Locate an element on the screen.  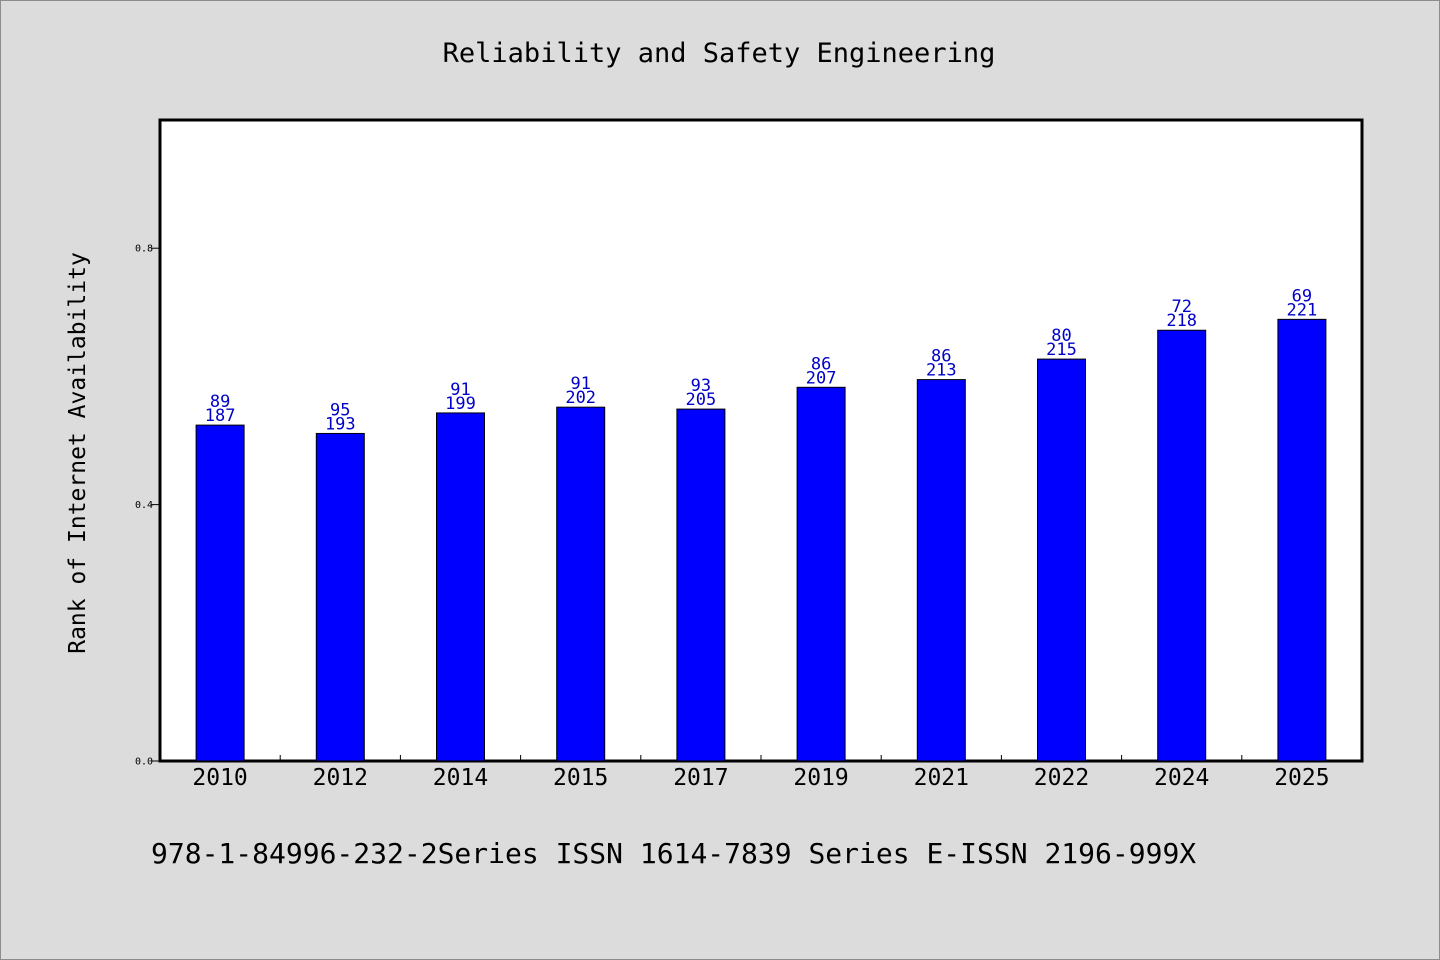
bar-label-bottom: 218 is located at coordinates (1181, 321).